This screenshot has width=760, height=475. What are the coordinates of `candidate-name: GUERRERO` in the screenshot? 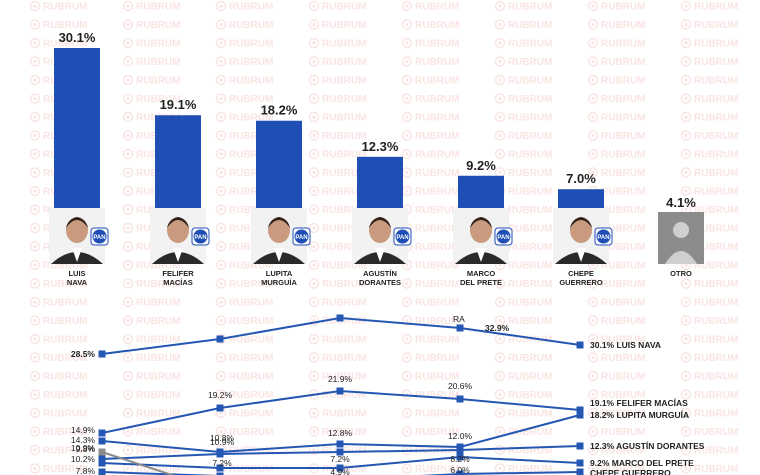 It's located at (581, 282).